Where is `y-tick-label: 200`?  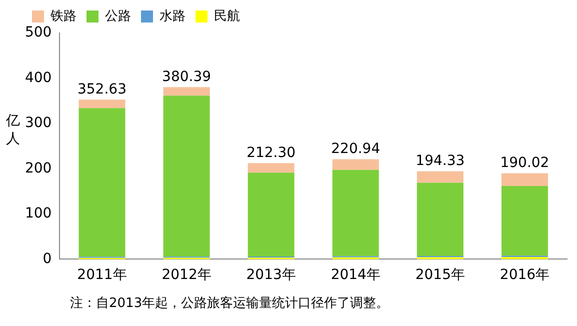 y-tick-label: 200 is located at coordinates (38, 168).